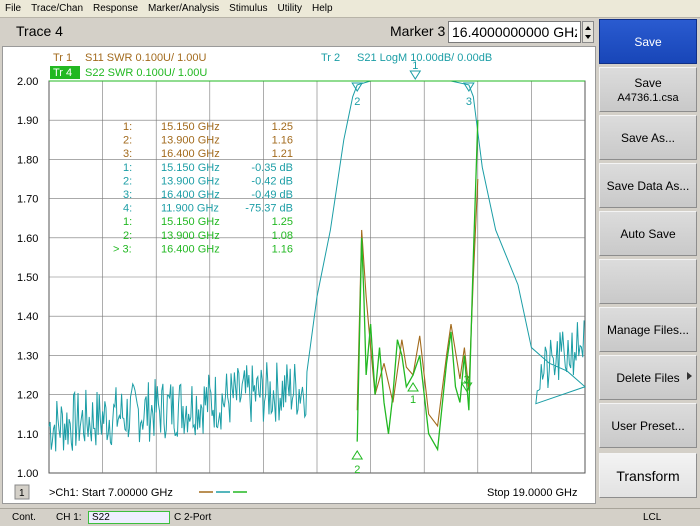 The image size is (700, 526). Describe the element at coordinates (269, 209) in the screenshot. I see `marker-table-value: -75.37 dB` at that location.